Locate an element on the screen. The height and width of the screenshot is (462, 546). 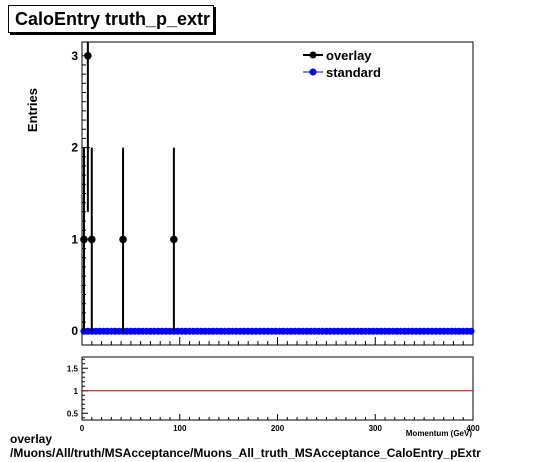
x-tick-label: 100 is located at coordinates (180, 428).